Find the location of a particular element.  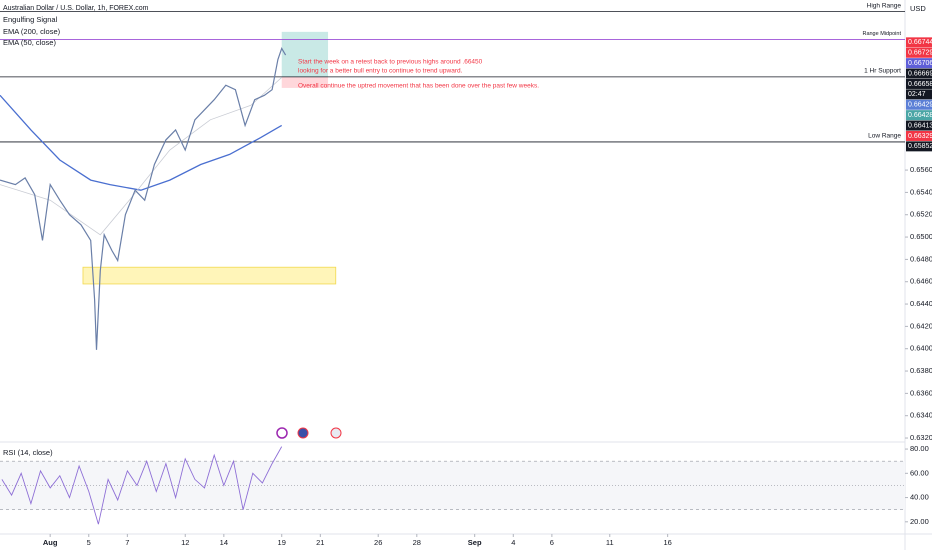

rsi-legend: RSI (14, close) is located at coordinates (28, 452).